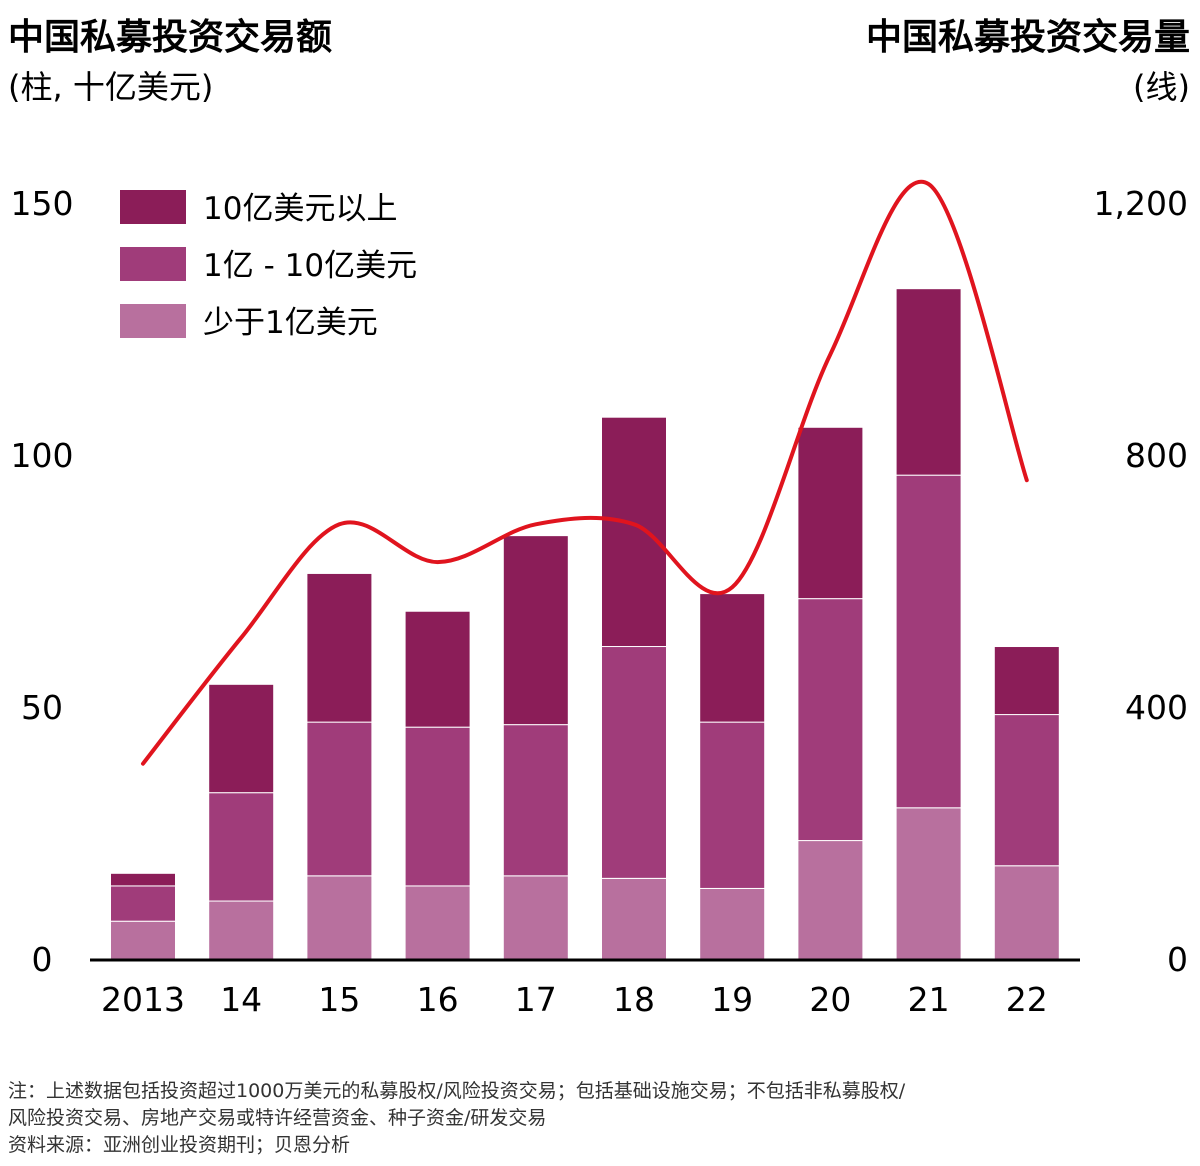 This screenshot has width=1200, height=1166. Describe the element at coordinates (634, 999) in the screenshot. I see `x-tick-label-18: 18` at that location.